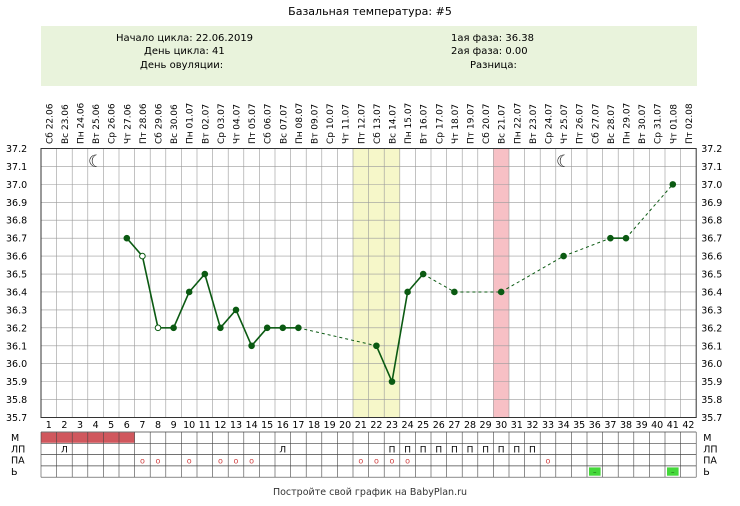  Describe the element at coordinates (486, 425) in the screenshot. I see `day-number: 29` at that location.